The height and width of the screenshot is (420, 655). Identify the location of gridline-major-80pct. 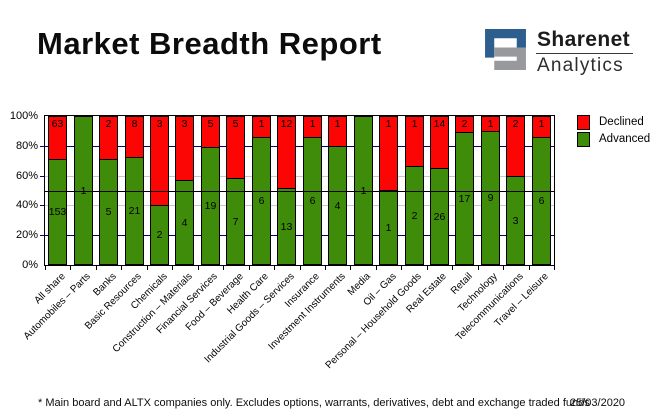
(299, 146).